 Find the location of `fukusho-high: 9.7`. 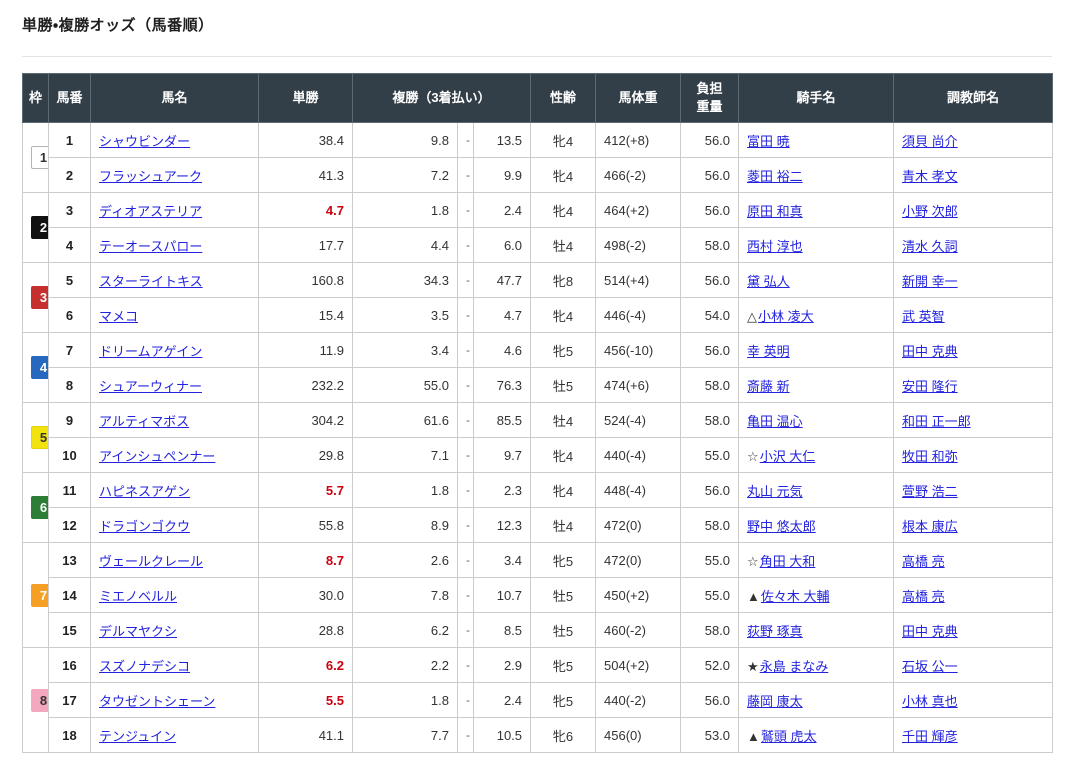

fukusho-high: 9.7 is located at coordinates (502, 455).